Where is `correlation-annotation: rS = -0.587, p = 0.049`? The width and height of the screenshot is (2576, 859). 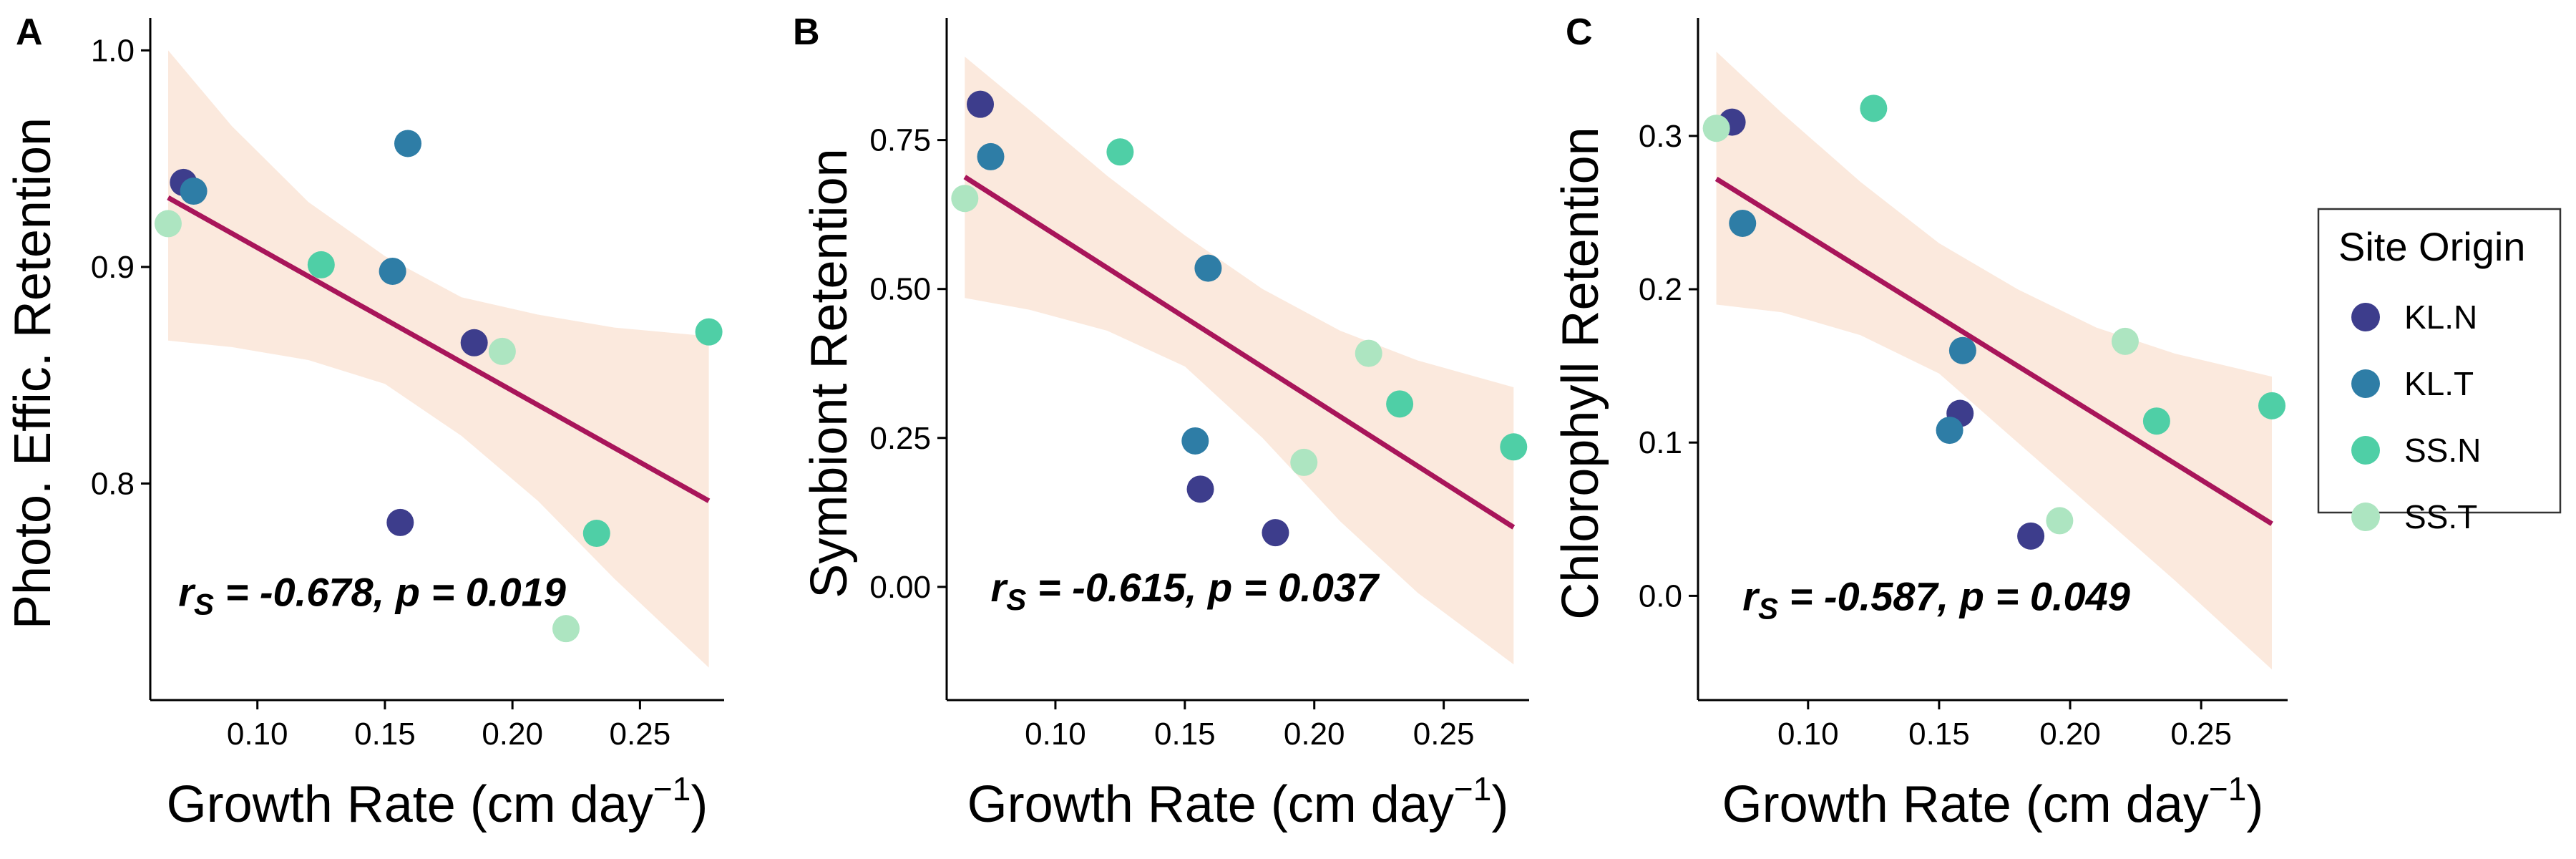 correlation-annotation: rS = -0.587, p = 0.049 is located at coordinates (1936, 599).